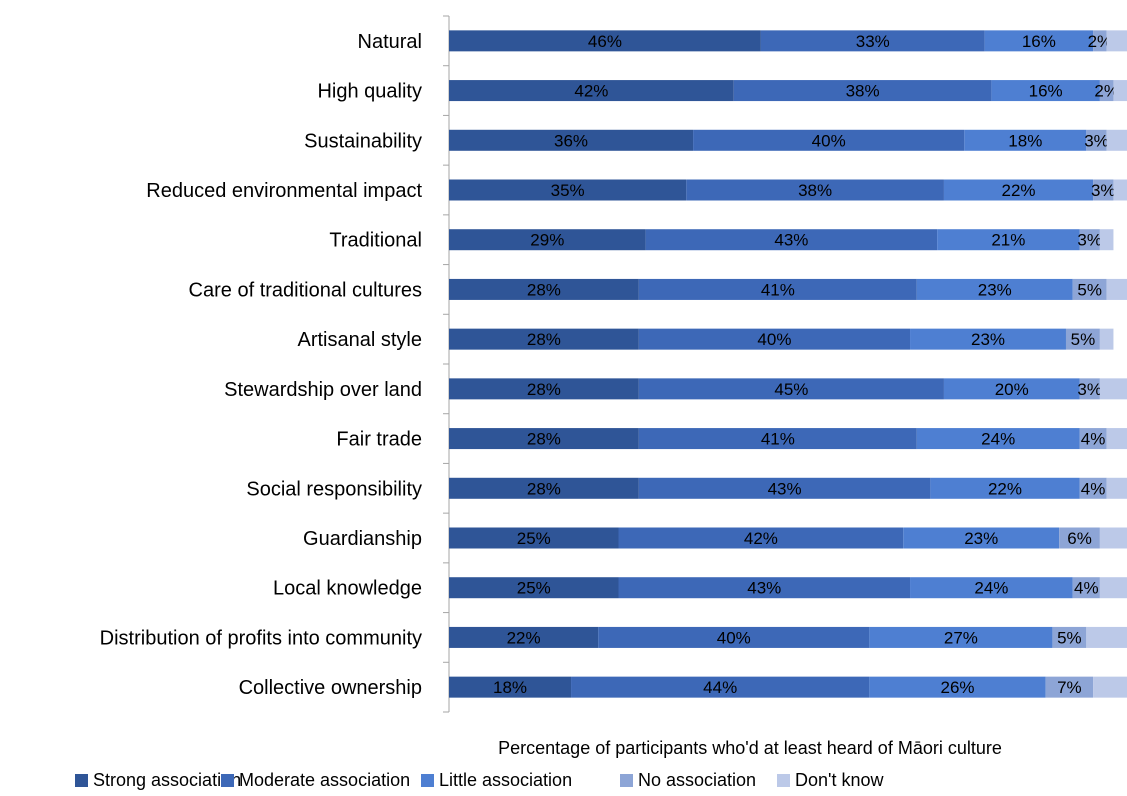 The width and height of the screenshot is (1127, 796). I want to click on data-label: 33%, so click(873, 41).